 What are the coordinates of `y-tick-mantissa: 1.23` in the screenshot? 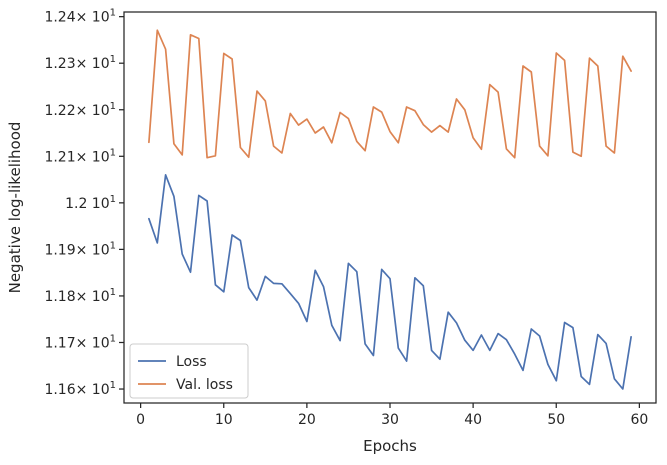 It's located at (59, 64).